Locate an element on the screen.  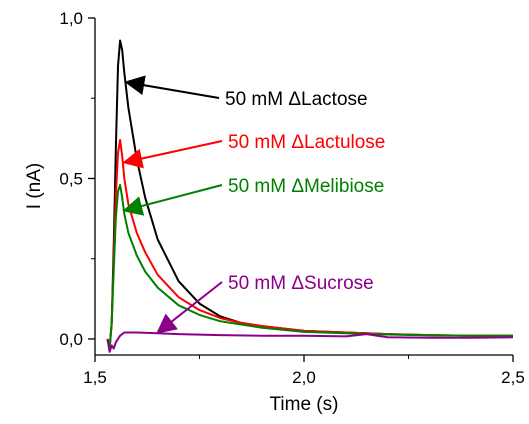
x-tick-label: 2,5 is located at coordinates (513, 377).